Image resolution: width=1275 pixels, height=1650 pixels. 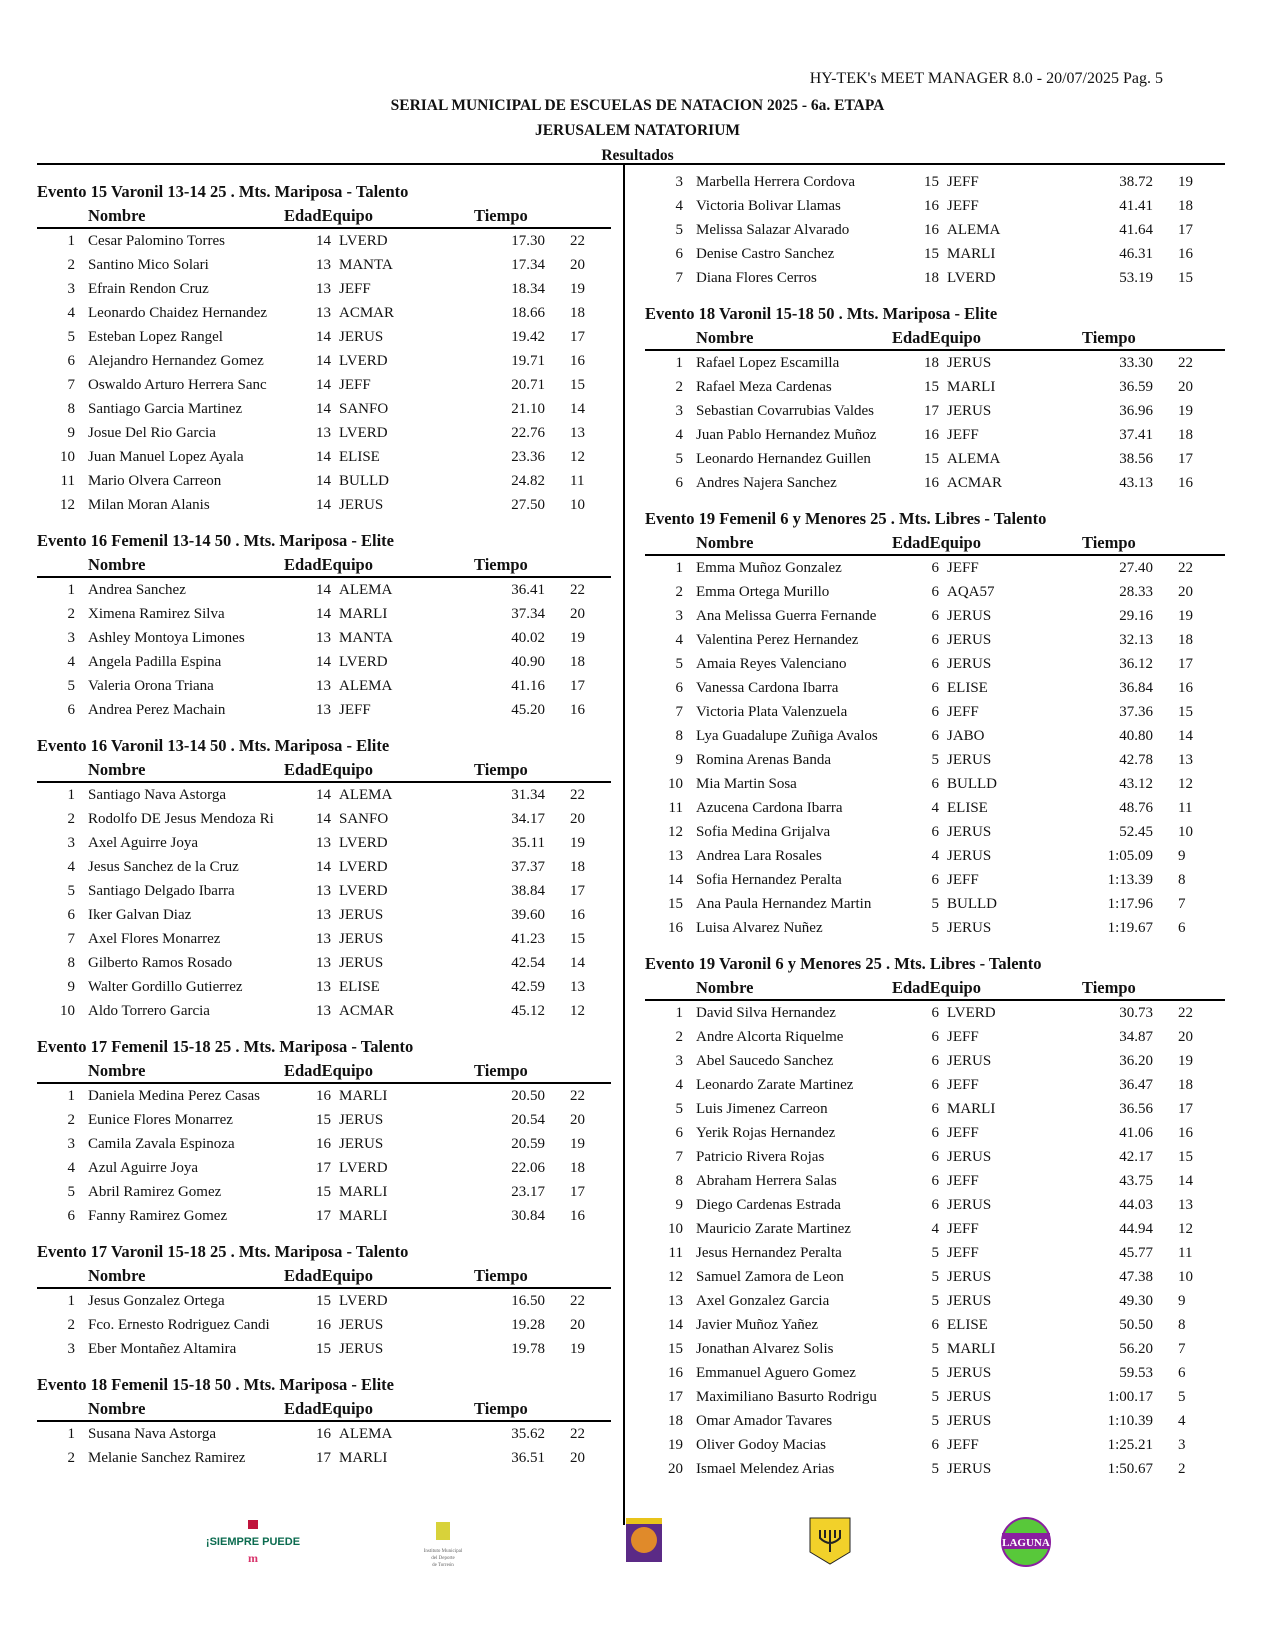 I want to click on age: 4, so click(x=935, y=808).